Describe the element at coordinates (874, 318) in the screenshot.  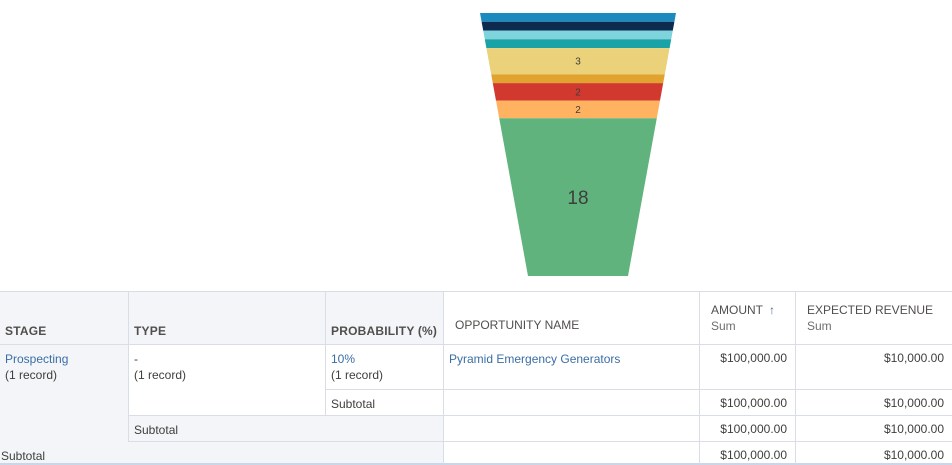
I see `header-expected-revenue: EXPECTED REVENUE Sum` at that location.